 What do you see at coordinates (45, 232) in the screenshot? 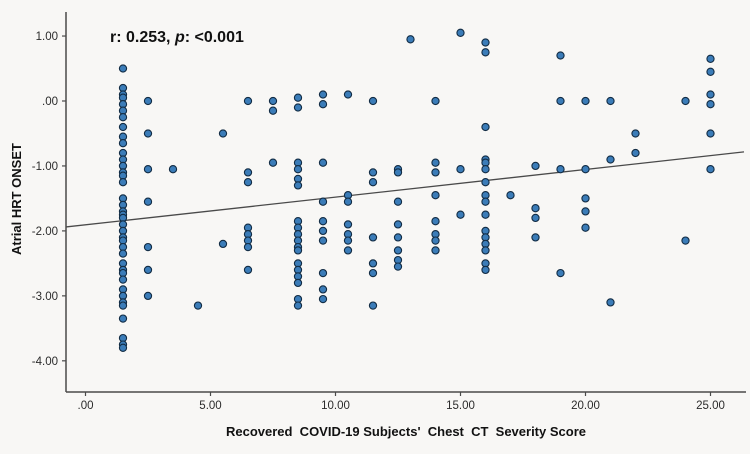
I see `y-tick-label: -2.00` at bounding box center [45, 232].